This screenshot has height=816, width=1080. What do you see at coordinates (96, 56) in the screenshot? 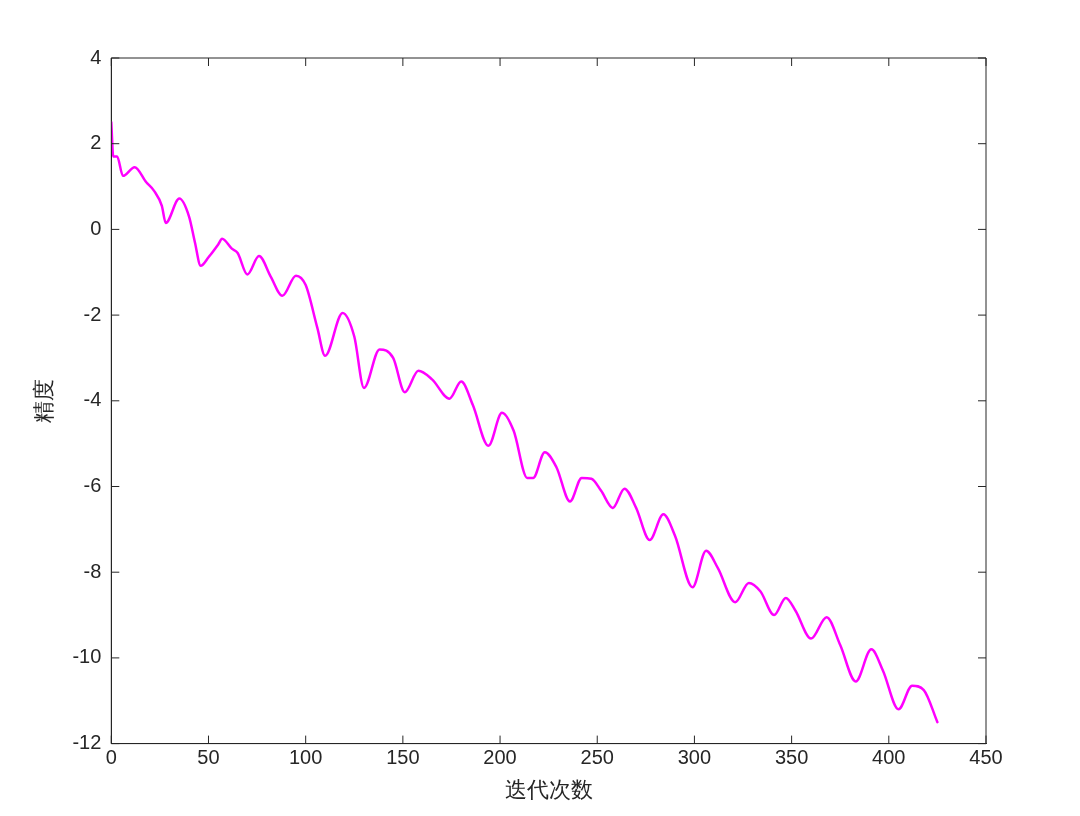
I see `y-tick-label: 4` at bounding box center [96, 56].